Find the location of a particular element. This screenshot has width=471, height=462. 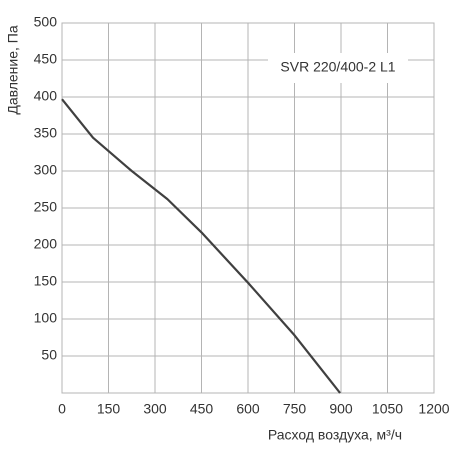

y-tick-label: 450 is located at coordinates (46, 59).